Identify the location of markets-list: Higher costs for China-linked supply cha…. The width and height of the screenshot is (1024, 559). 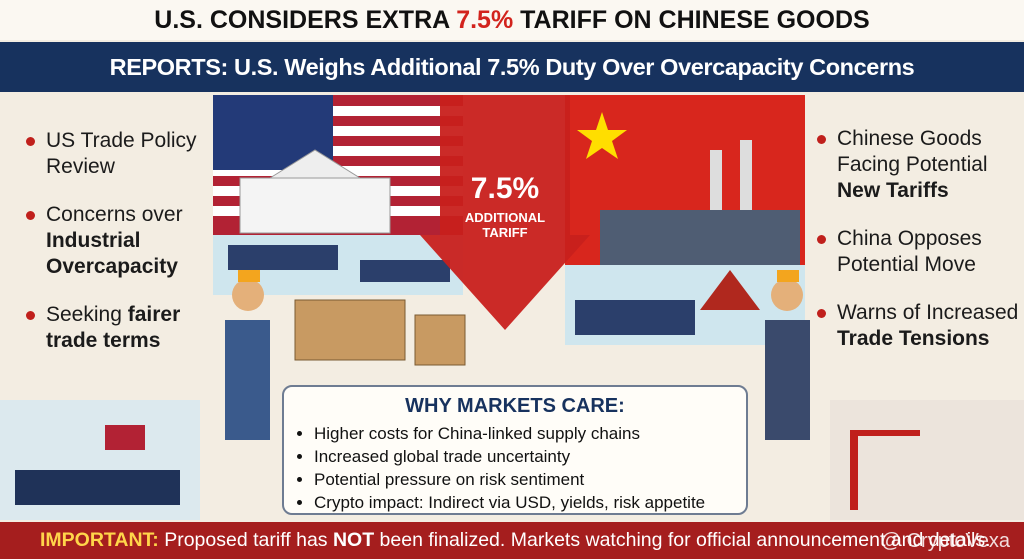
(515, 468).